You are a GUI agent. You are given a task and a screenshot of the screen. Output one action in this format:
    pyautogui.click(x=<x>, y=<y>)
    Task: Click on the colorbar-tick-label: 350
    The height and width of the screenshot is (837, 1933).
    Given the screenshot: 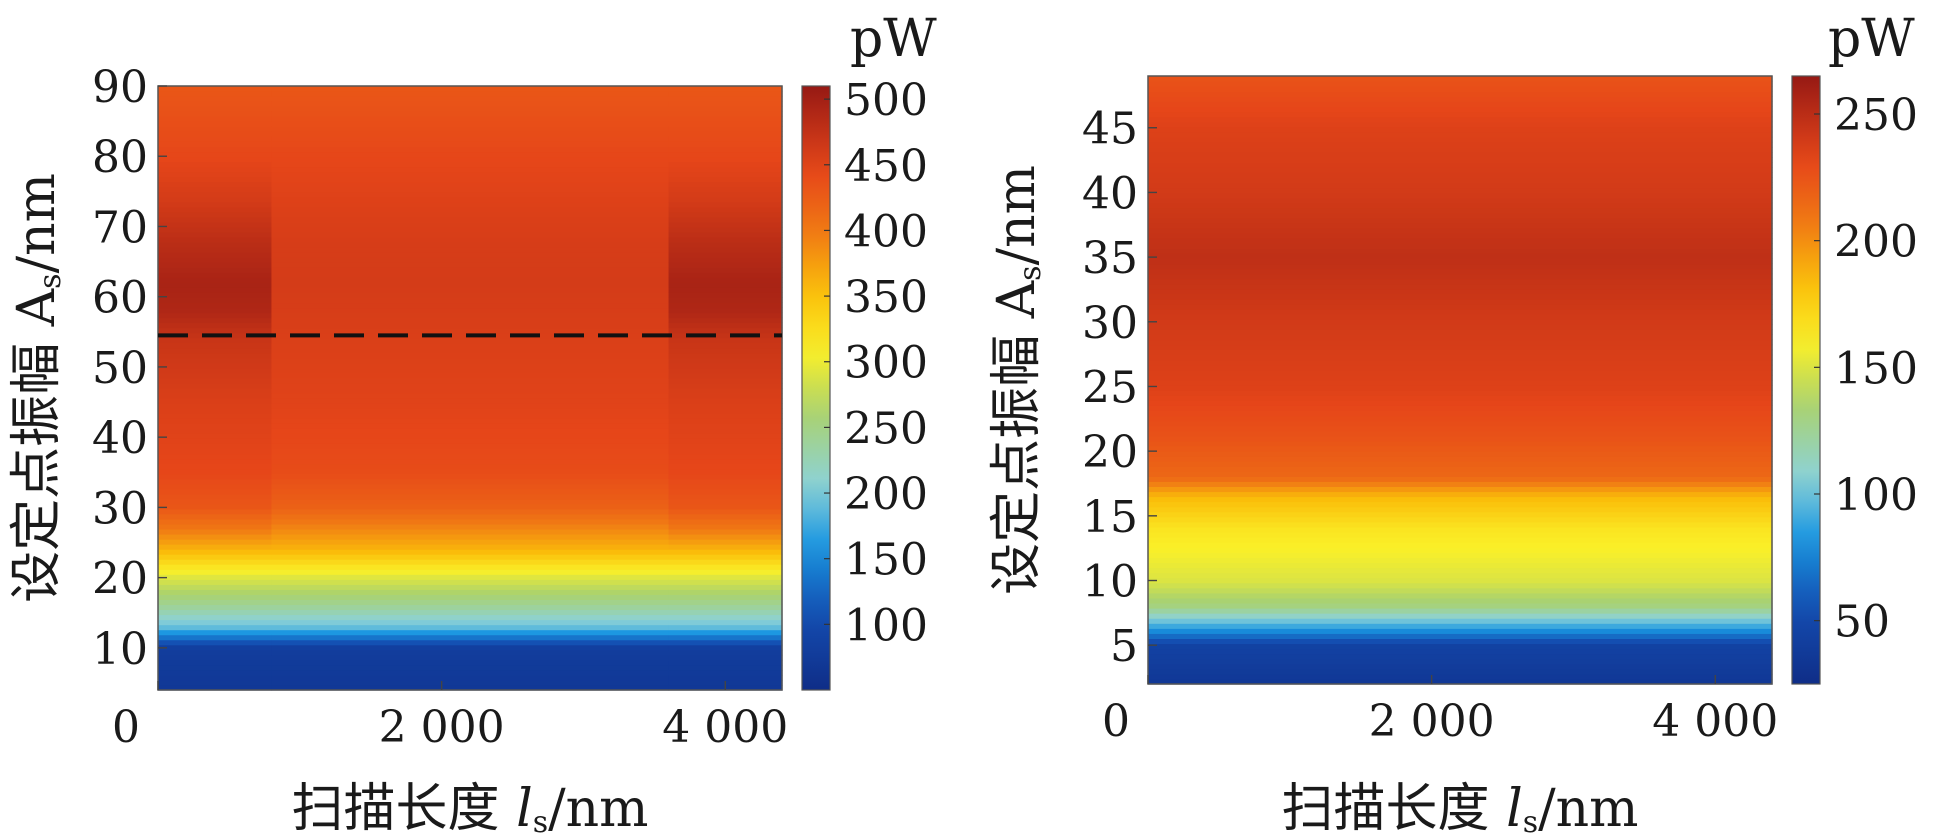 What is the action you would take?
    pyautogui.click(x=886, y=297)
    